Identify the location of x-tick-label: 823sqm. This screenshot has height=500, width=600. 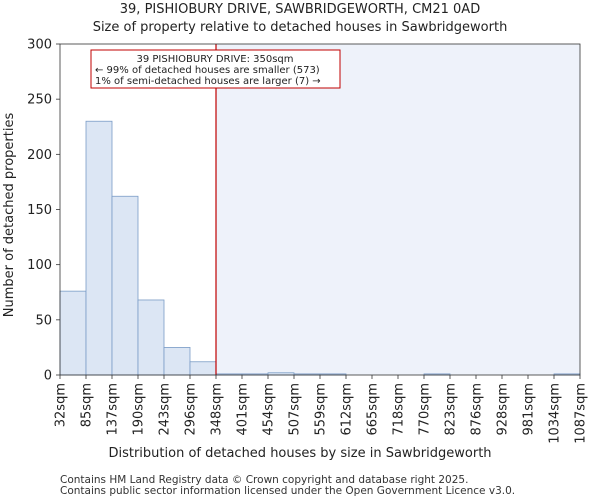
(451, 409).